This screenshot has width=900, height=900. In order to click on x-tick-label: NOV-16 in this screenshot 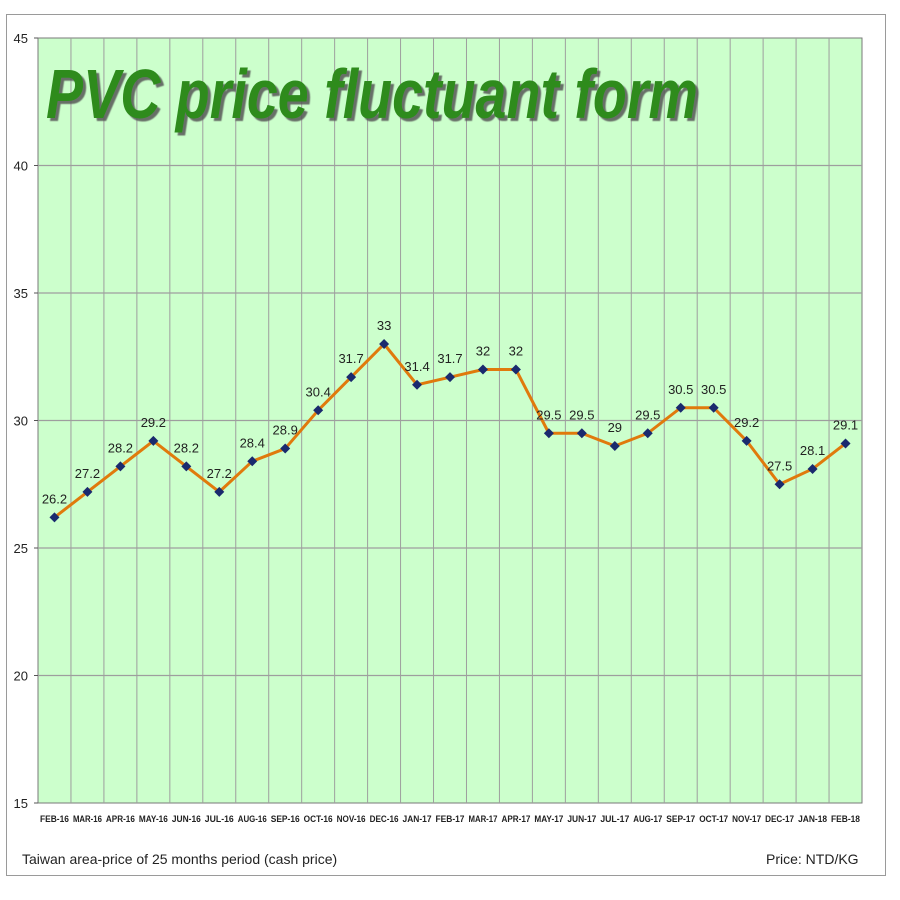, I will do `click(351, 819)`.